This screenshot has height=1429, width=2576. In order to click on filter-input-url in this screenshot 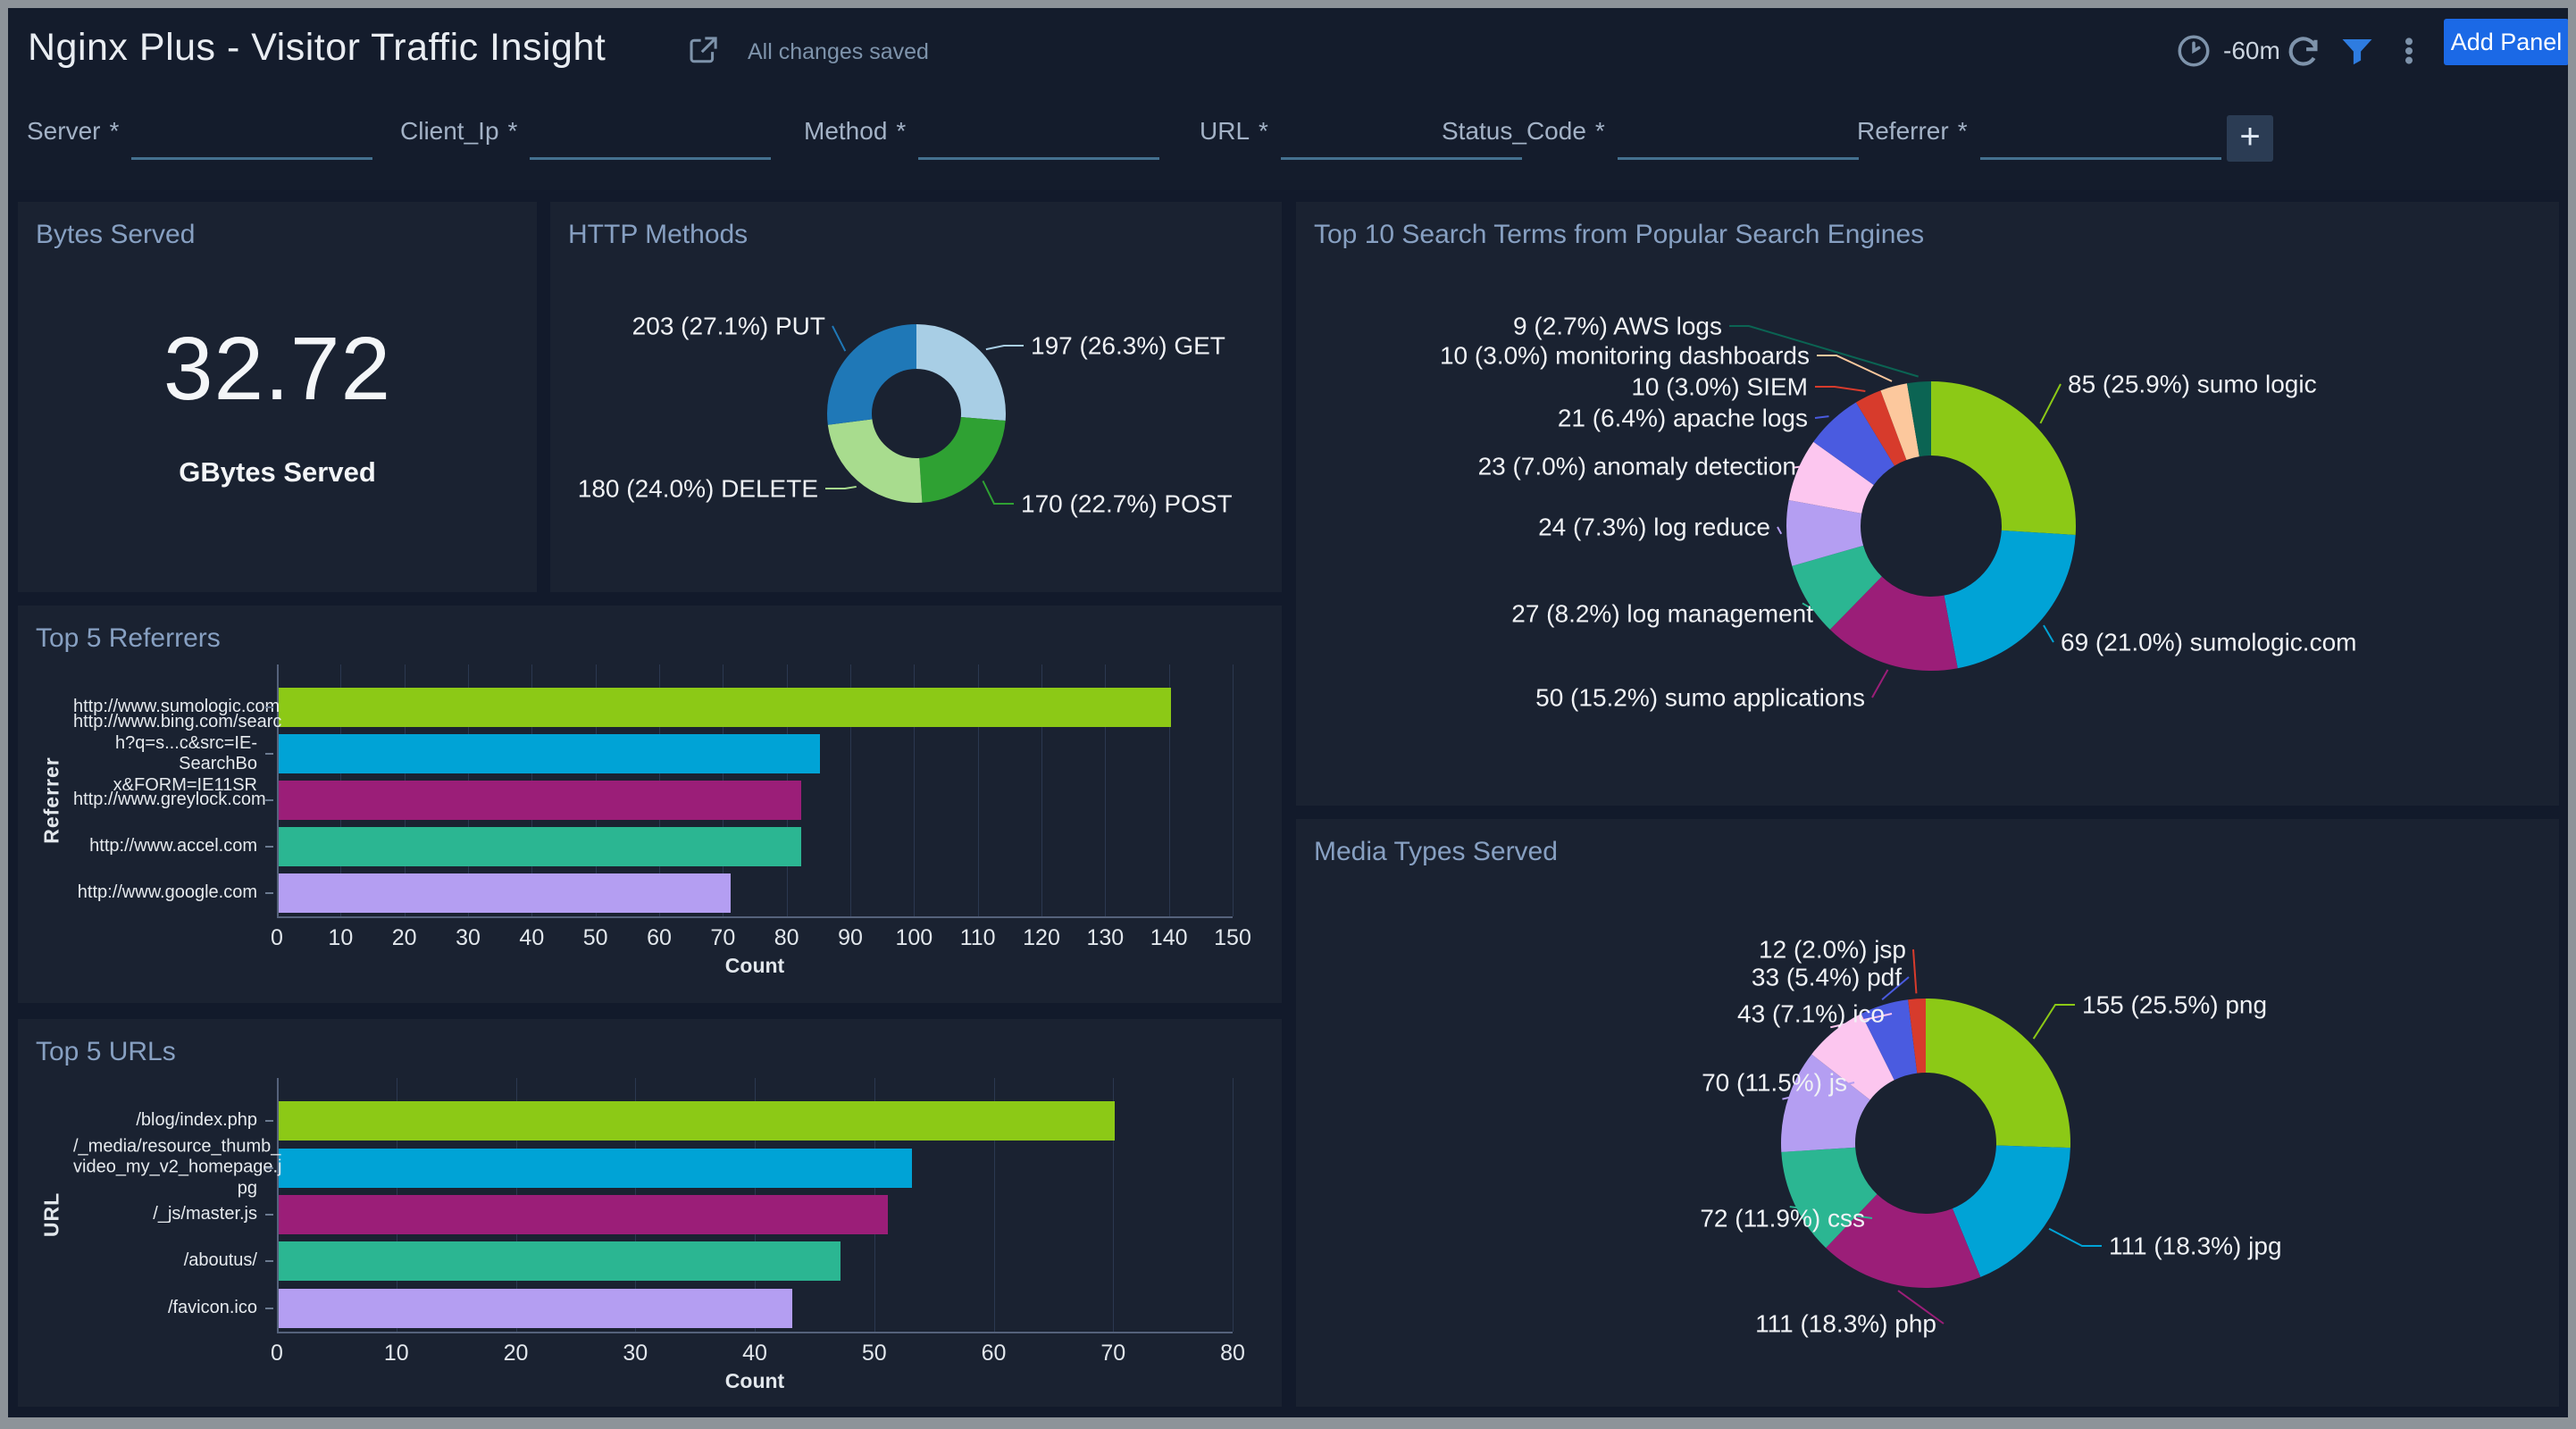, I will do `click(1401, 158)`.